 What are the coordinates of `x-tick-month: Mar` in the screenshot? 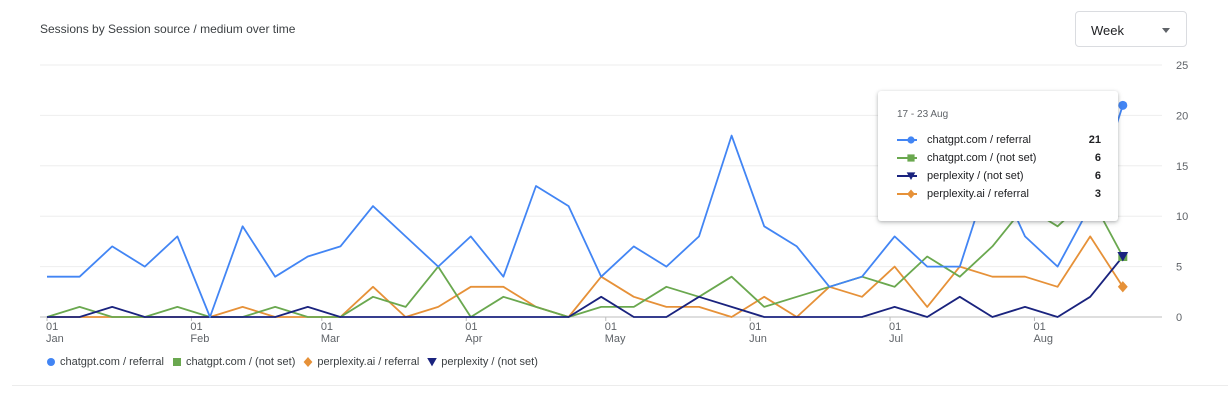 It's located at (330, 339).